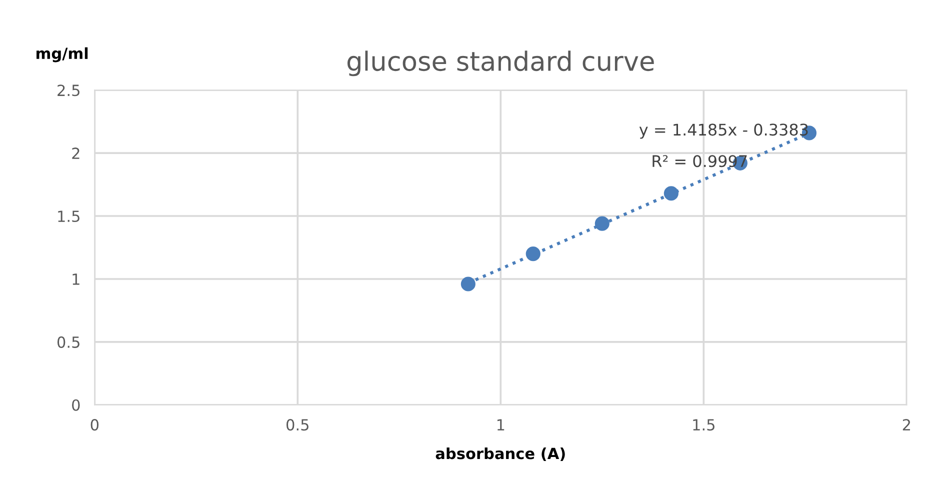 The height and width of the screenshot is (498, 928). I want to click on x-axis-title: absorbance (A), so click(500, 454).